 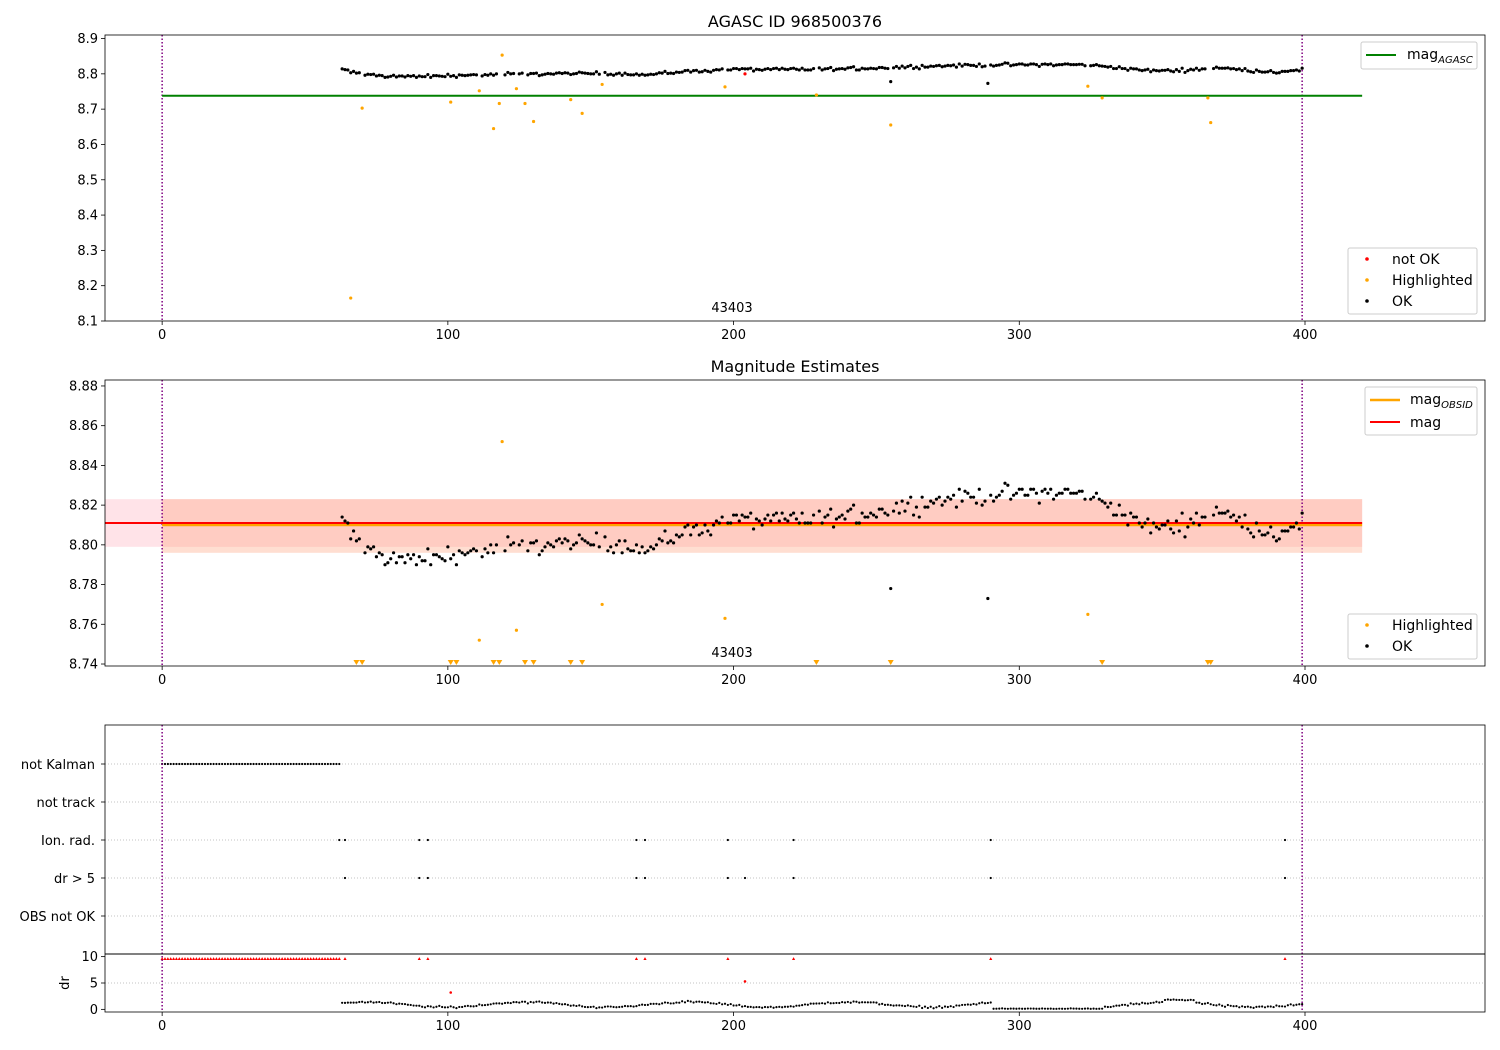 What do you see at coordinates (239, 958) in the screenshot?
I see `dr-clipped-point-k27` at bounding box center [239, 958].